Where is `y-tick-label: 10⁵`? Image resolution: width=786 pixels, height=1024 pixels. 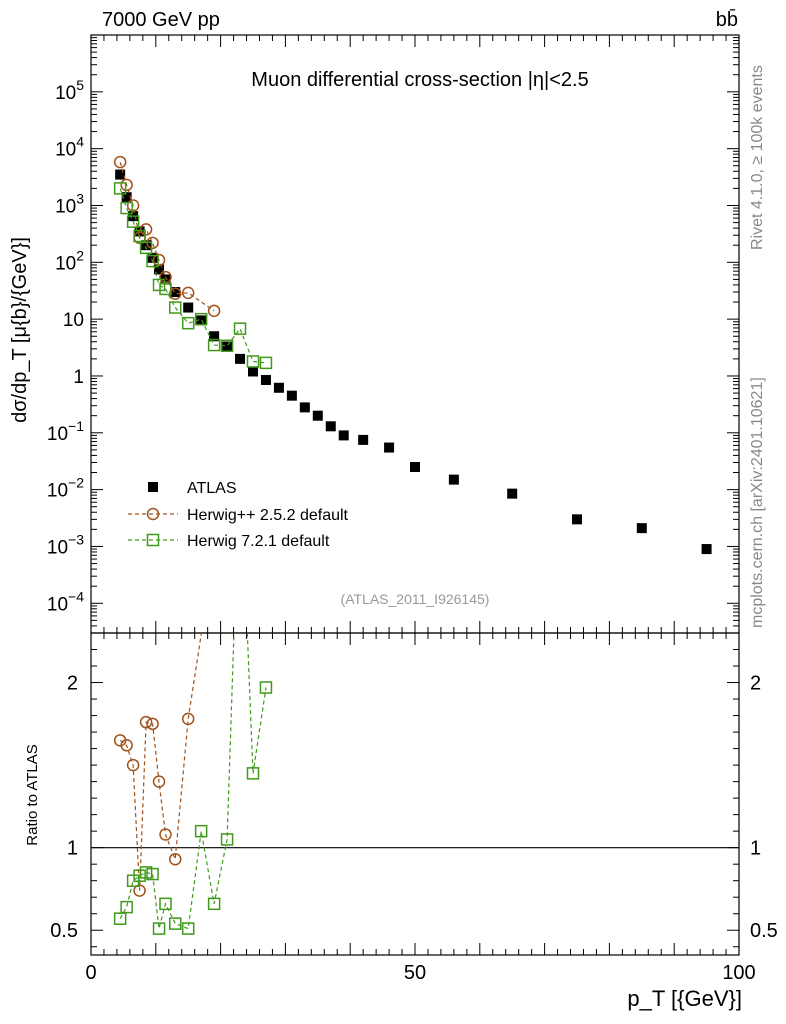 y-tick-label: 10⁵ is located at coordinates (69, 90).